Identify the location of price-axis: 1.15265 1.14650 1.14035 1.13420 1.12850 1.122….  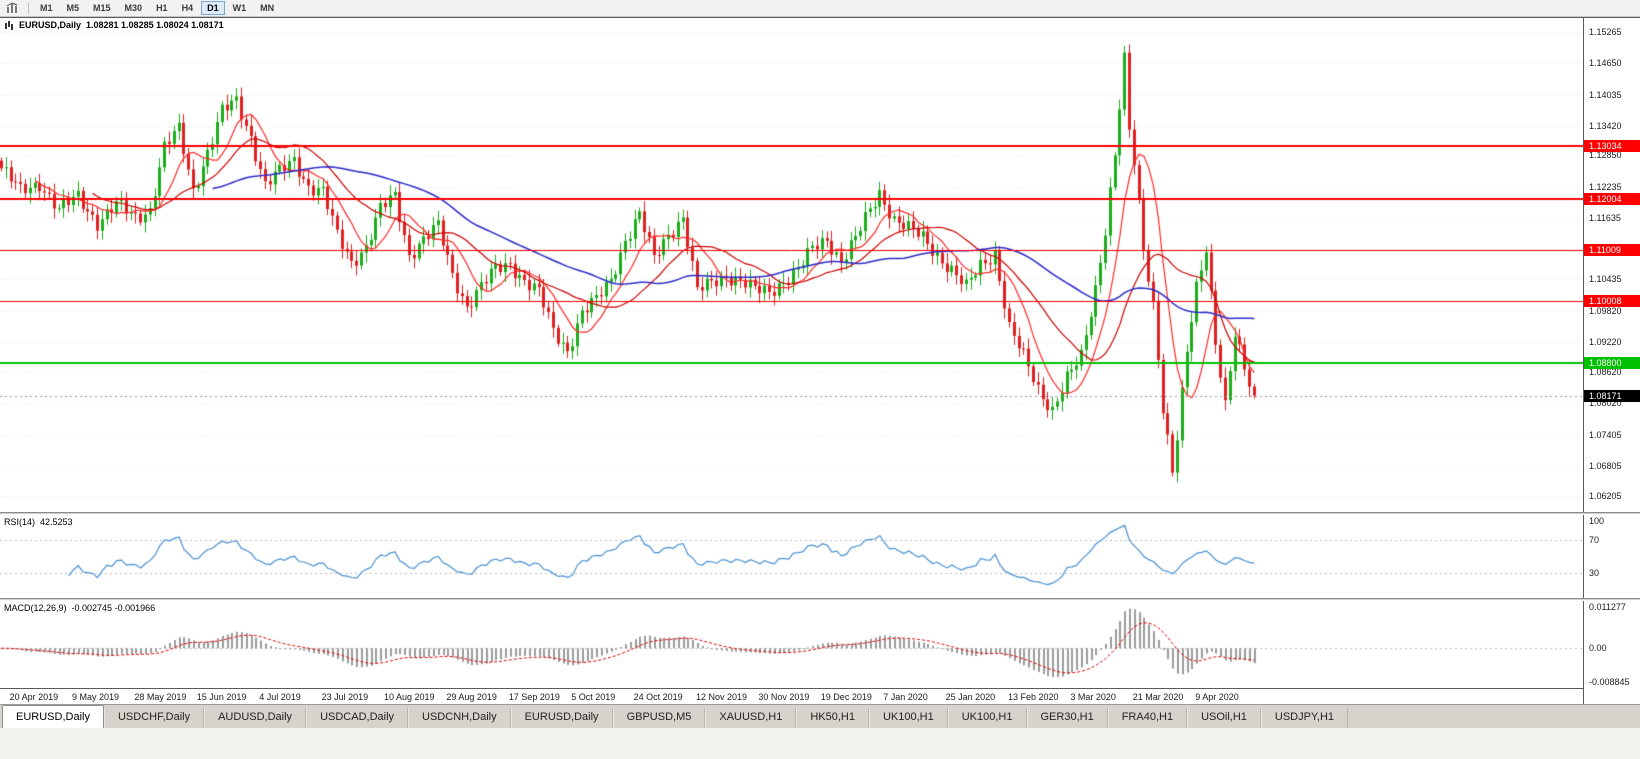
(1611, 361).